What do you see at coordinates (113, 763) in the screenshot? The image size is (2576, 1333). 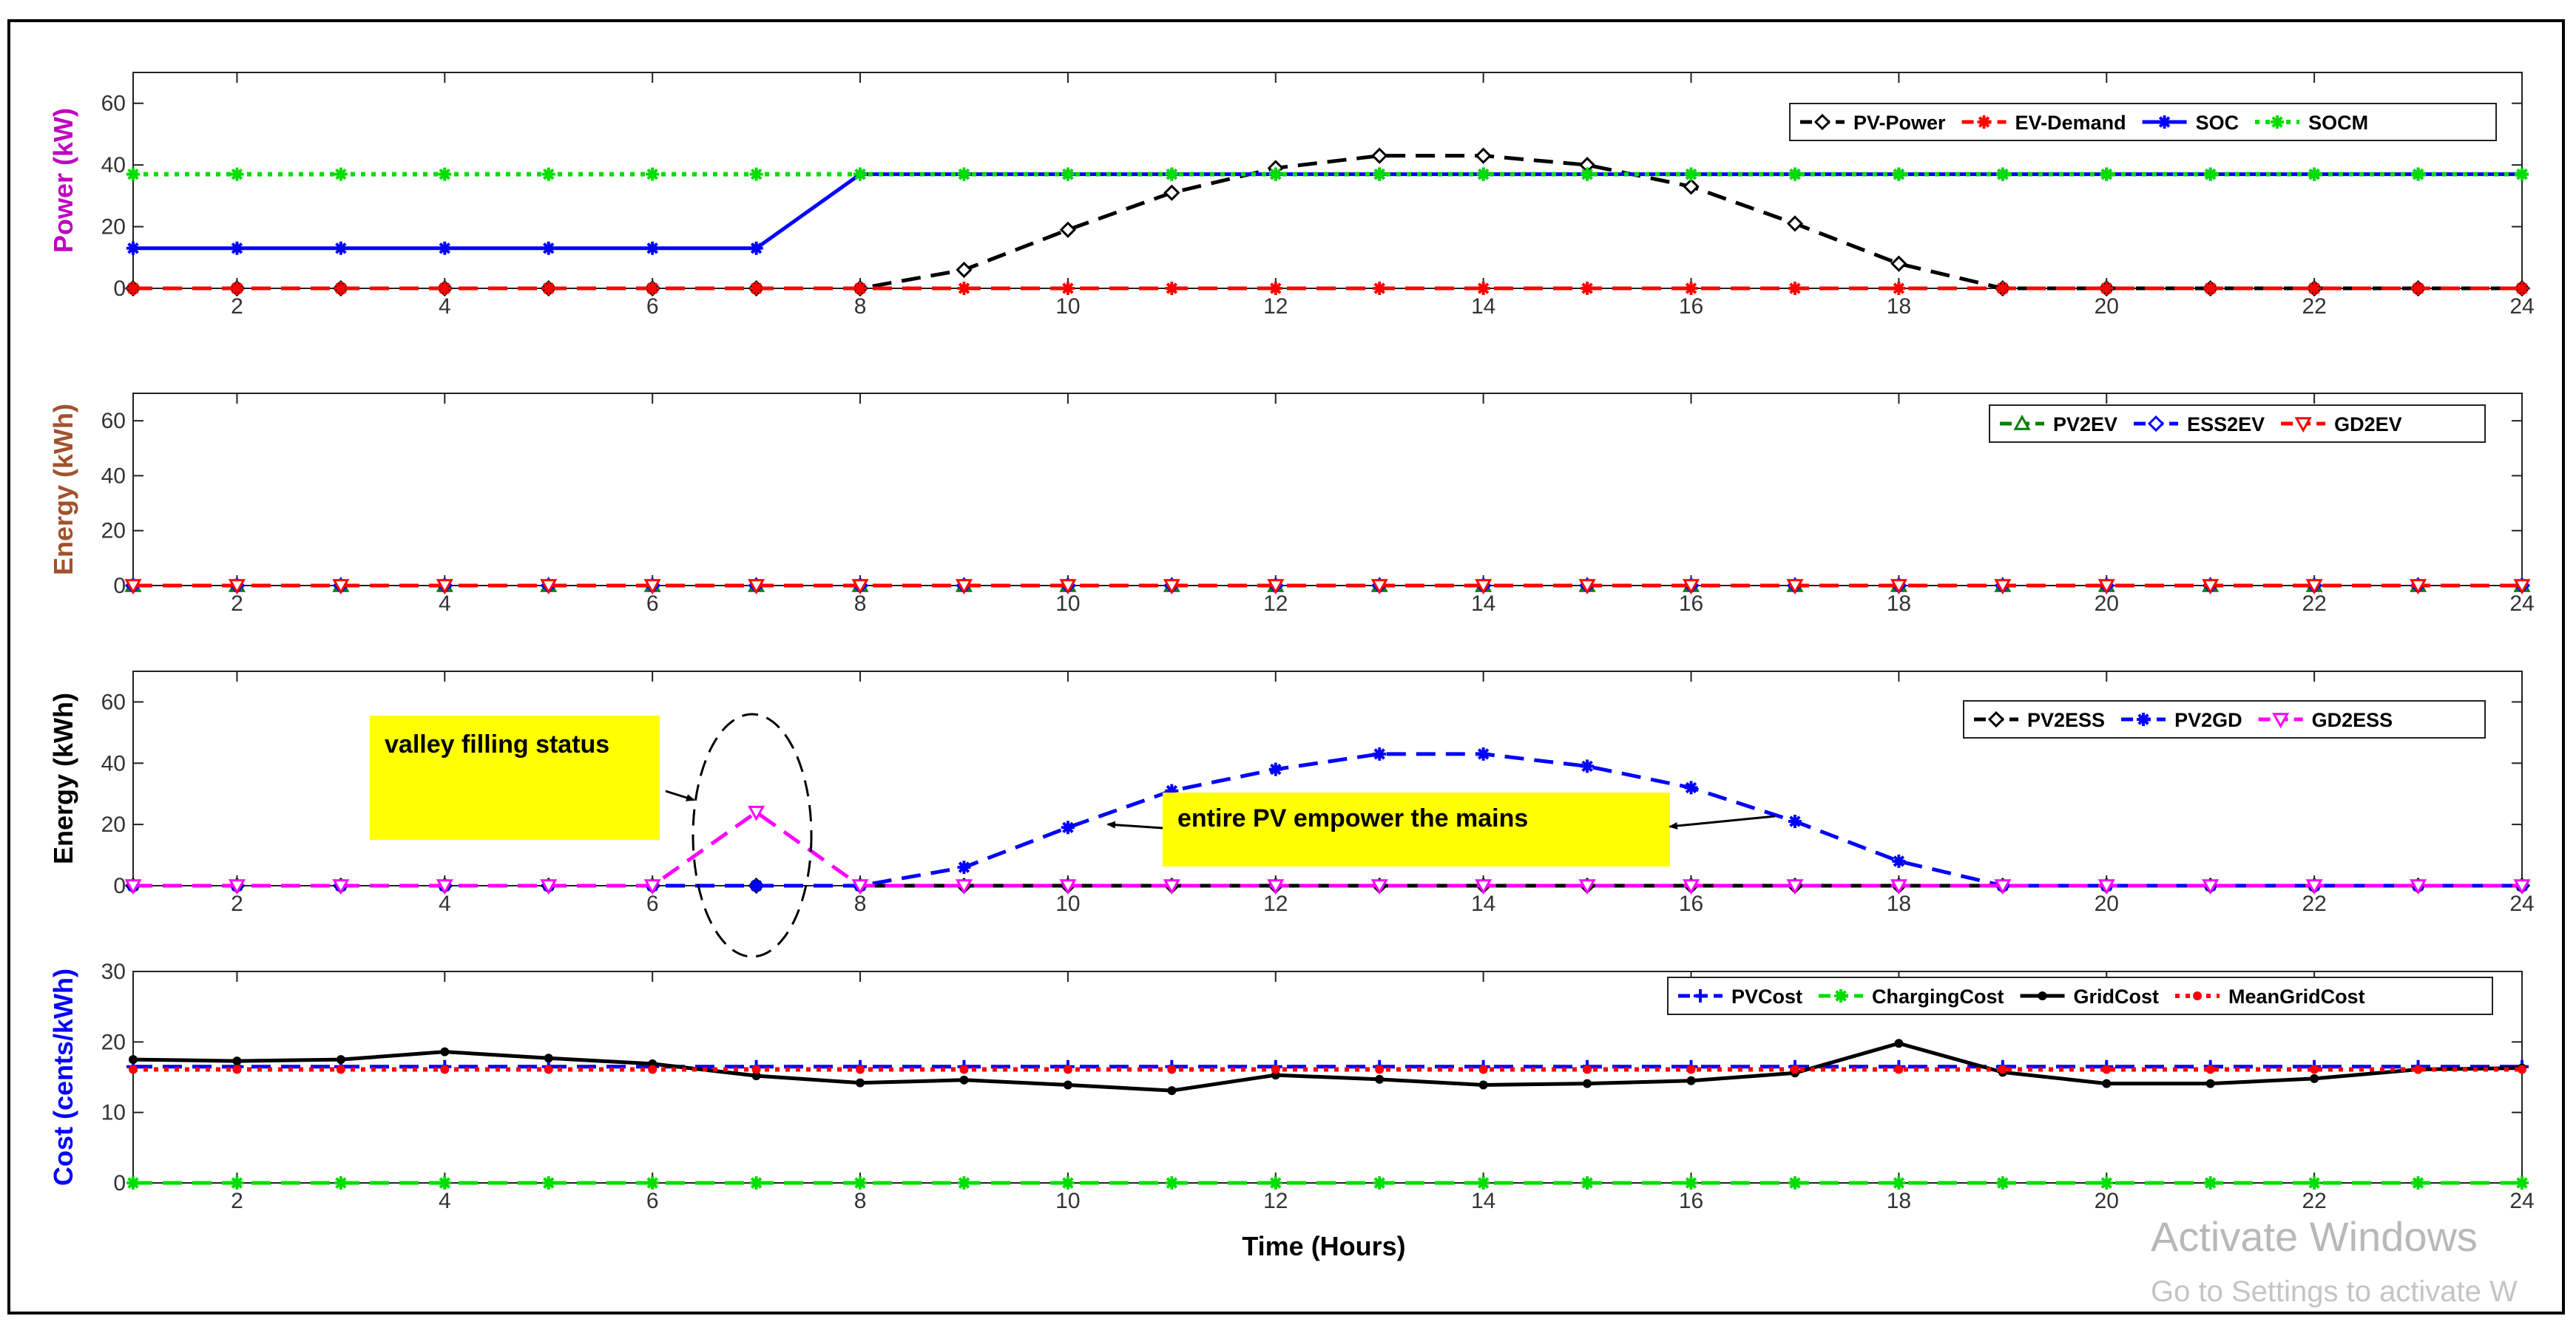 I see `y-tick-label: 40` at bounding box center [113, 763].